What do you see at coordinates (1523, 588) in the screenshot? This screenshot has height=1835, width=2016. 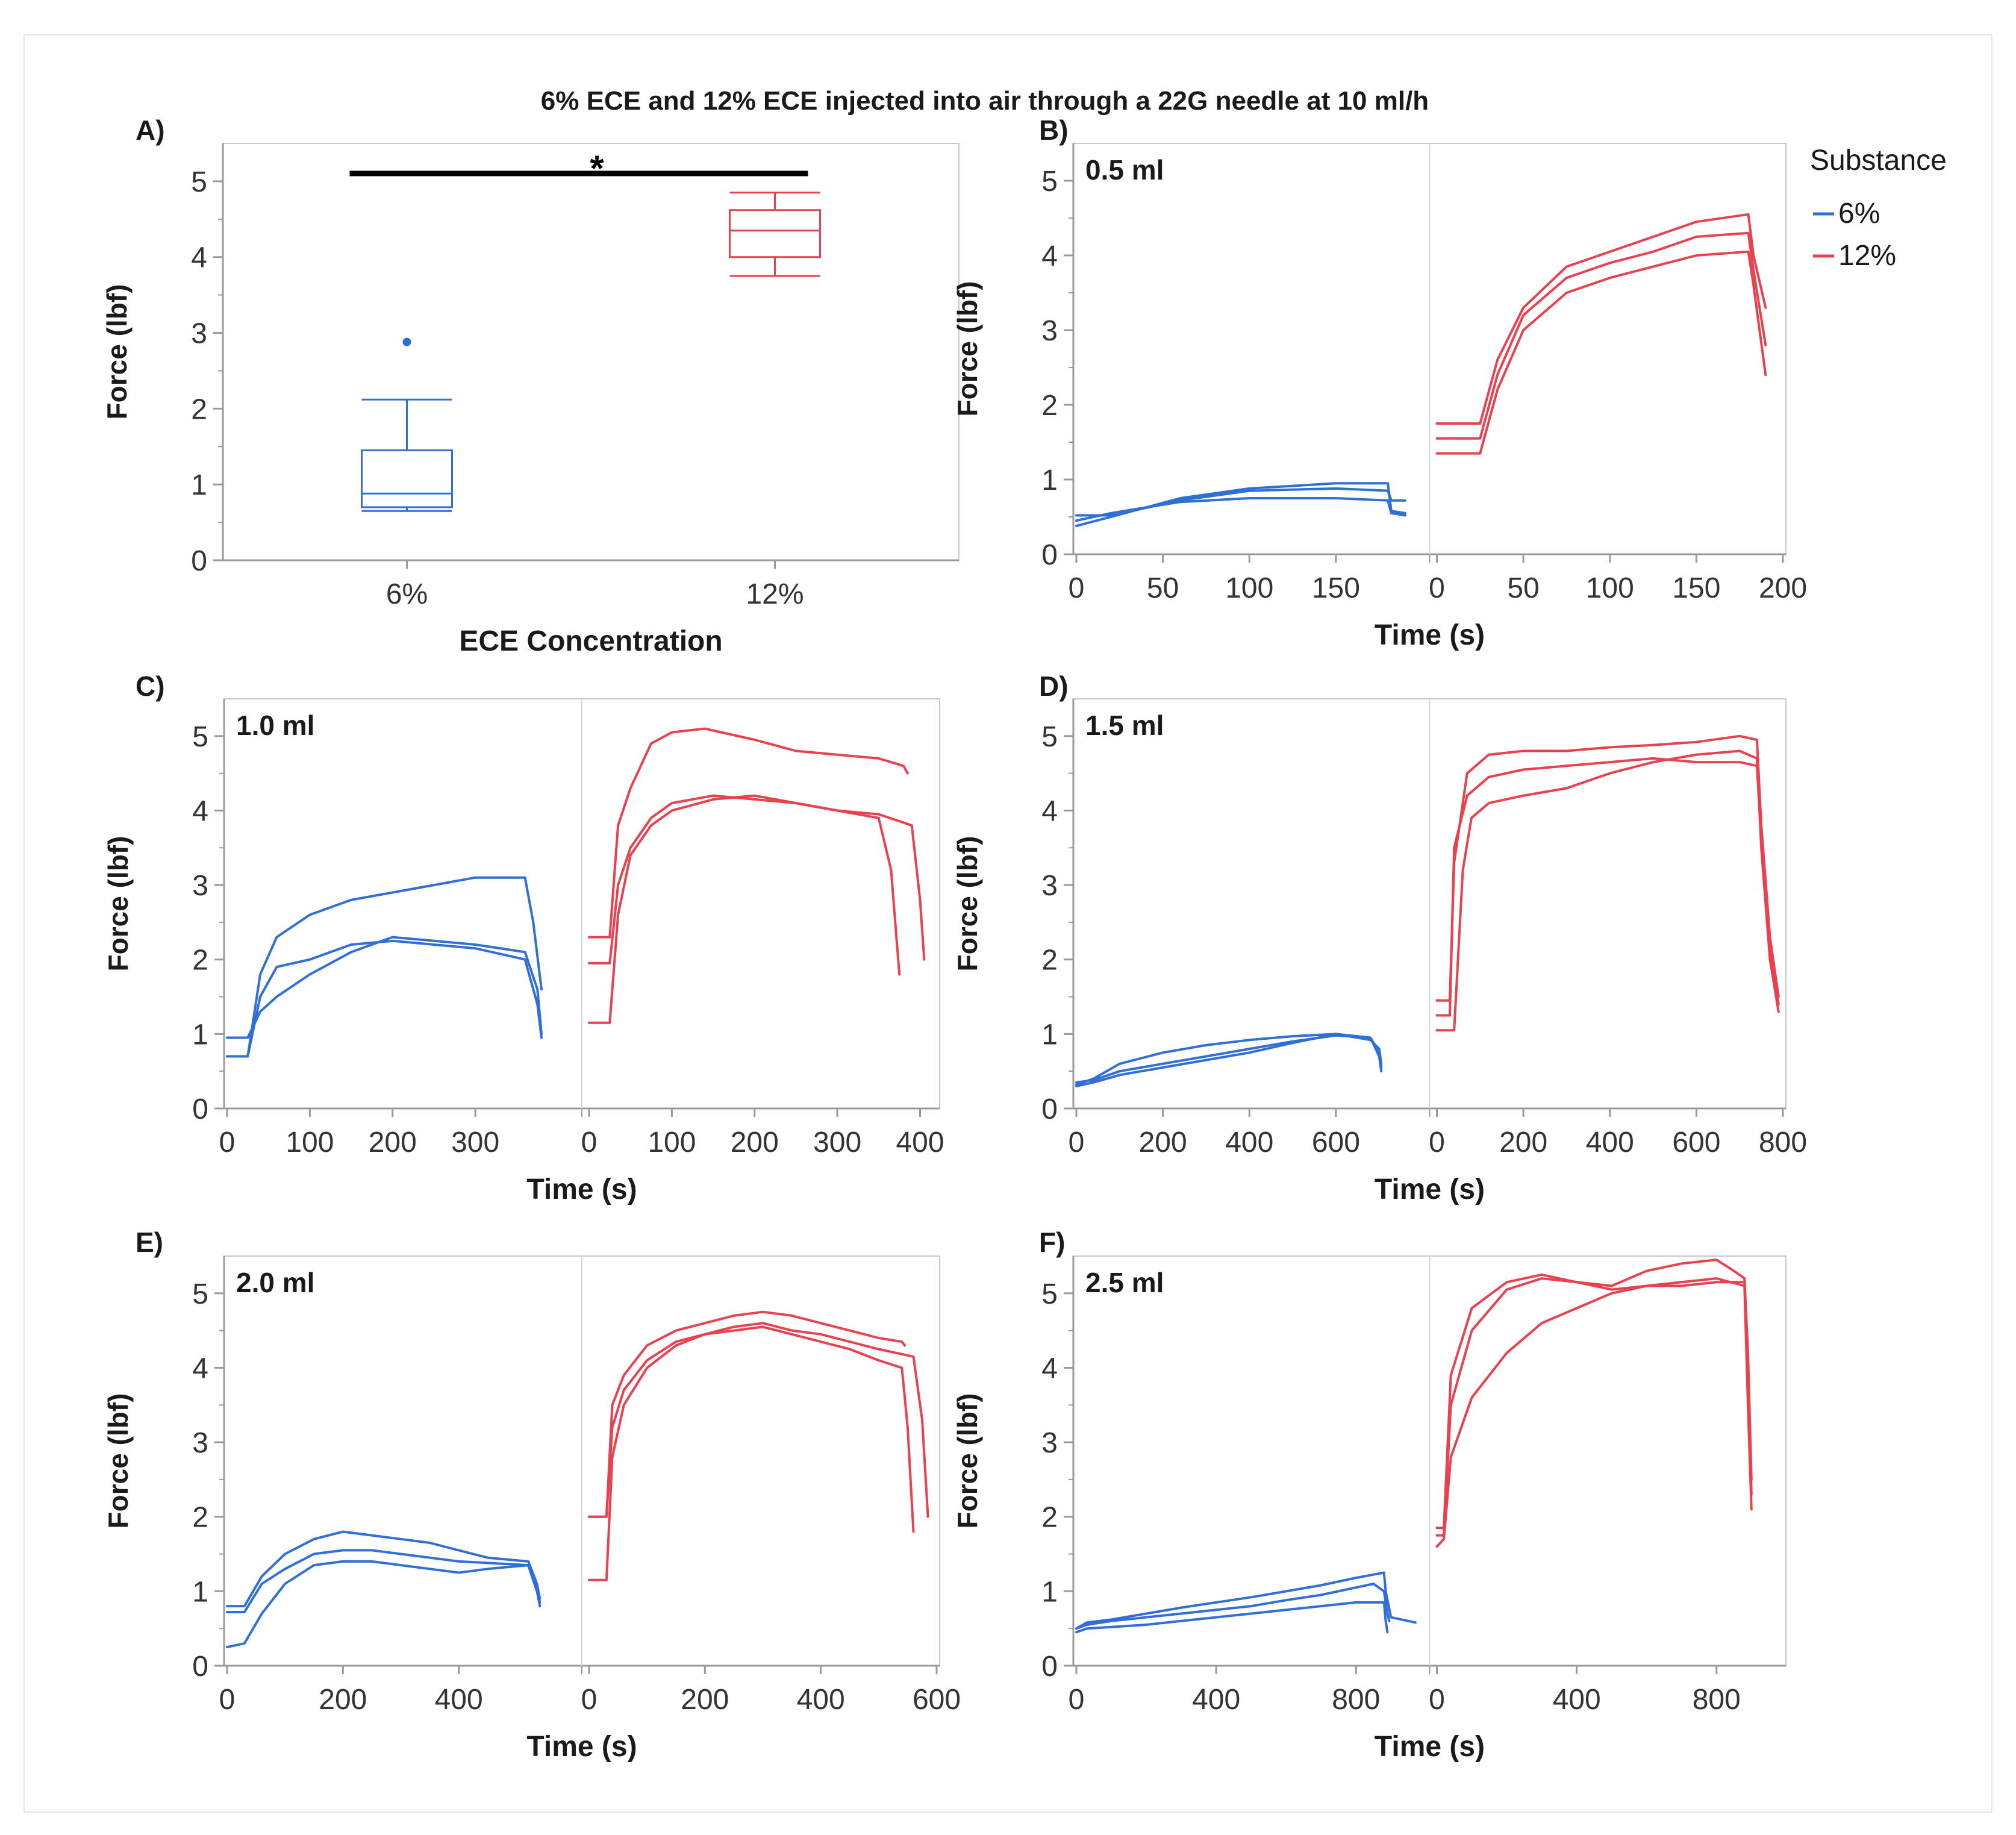 I see `x-tick-label: 50` at bounding box center [1523, 588].